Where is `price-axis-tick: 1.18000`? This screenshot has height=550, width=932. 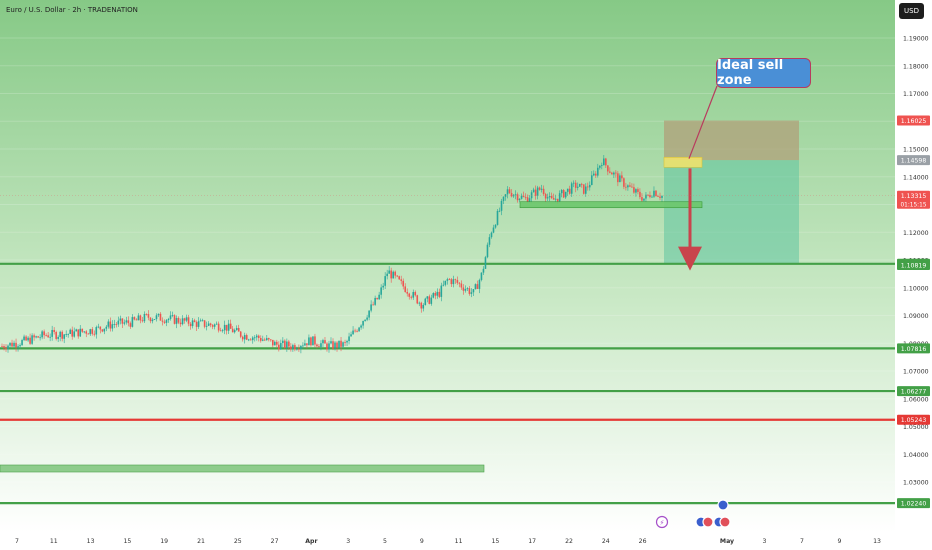 price-axis-tick: 1.18000 is located at coordinates (916, 66).